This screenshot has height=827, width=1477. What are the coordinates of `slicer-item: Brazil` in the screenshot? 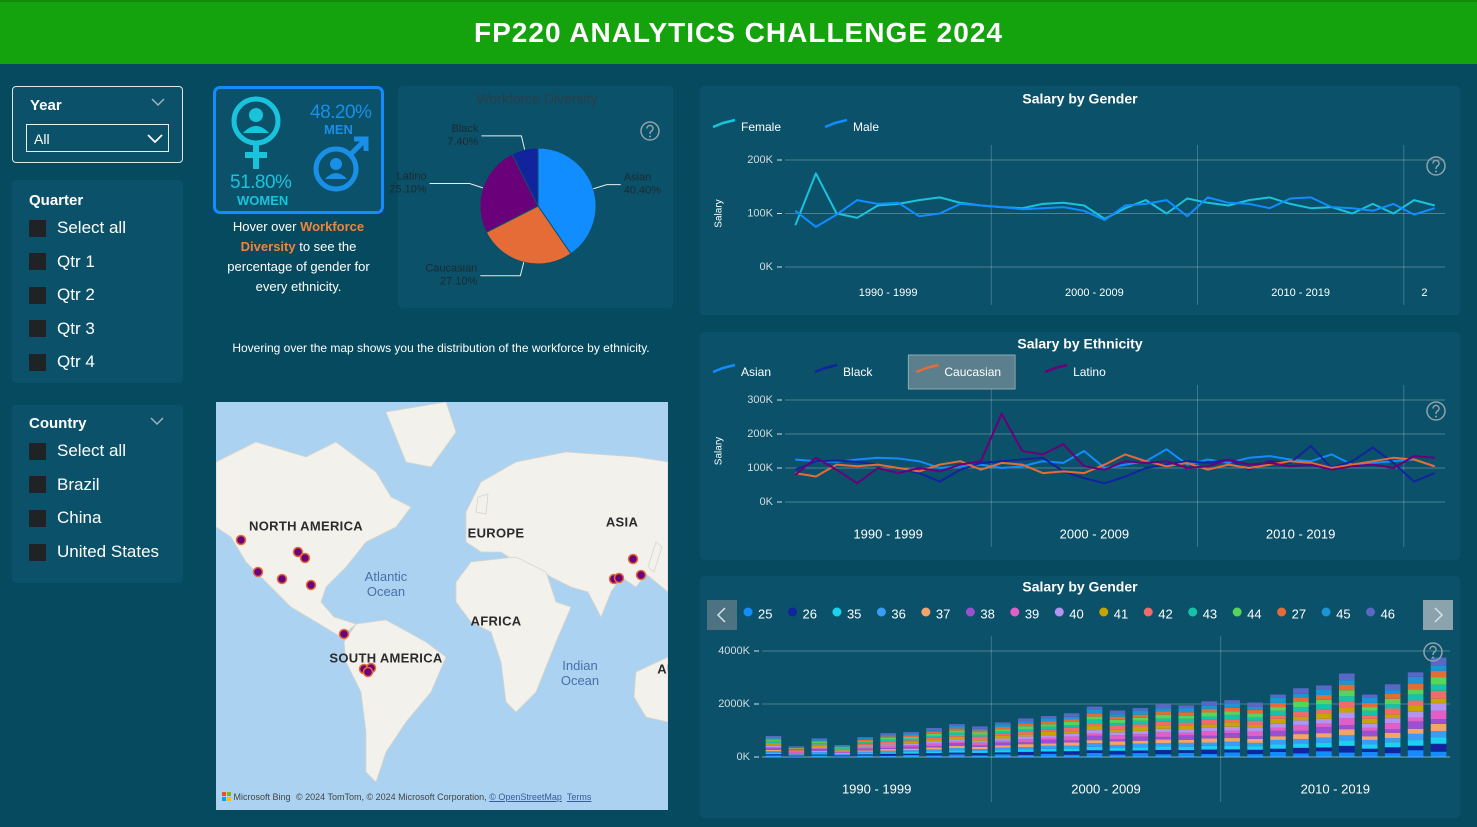 It's located at (64, 485).